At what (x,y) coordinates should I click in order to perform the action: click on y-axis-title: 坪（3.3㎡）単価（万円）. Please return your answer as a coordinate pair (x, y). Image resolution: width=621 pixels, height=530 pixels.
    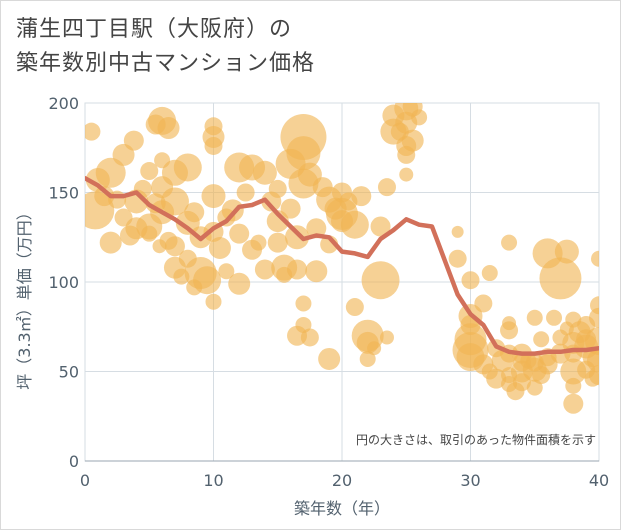
    Looking at the image, I should click on (24, 296).